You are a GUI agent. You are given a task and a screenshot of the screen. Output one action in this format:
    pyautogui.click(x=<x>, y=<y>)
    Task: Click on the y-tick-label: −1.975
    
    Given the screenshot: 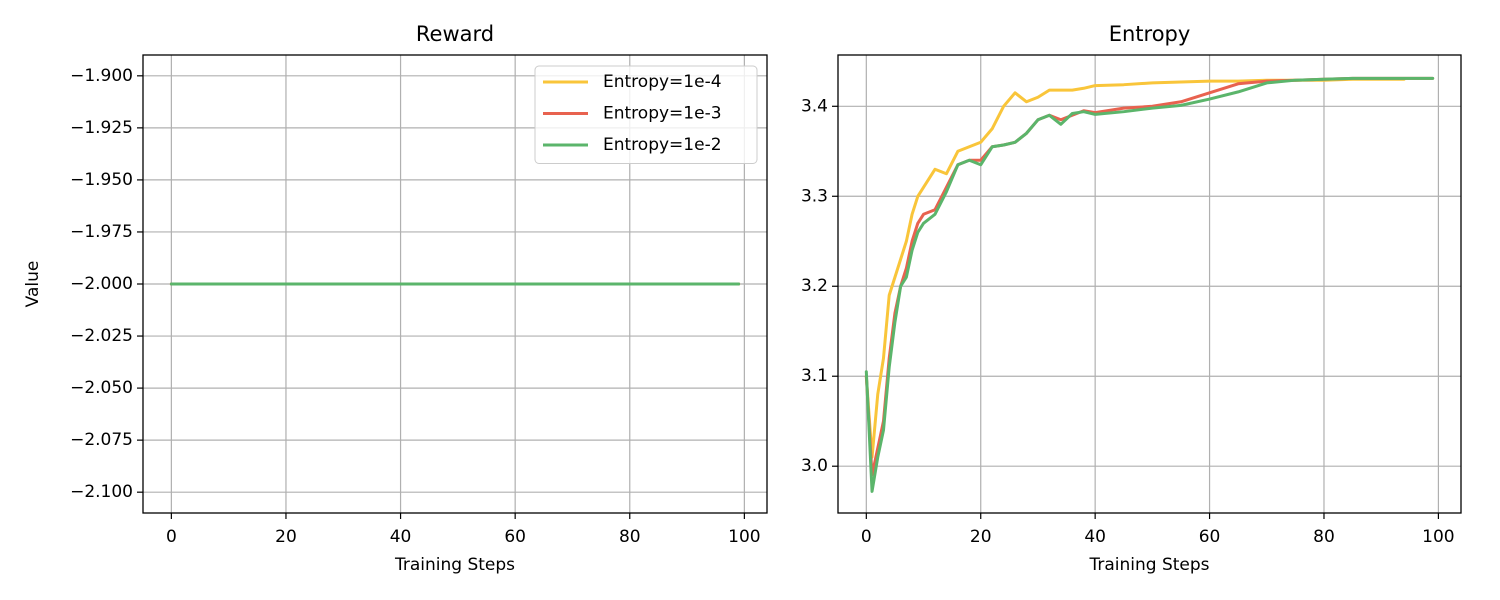 What is the action you would take?
    pyautogui.click(x=101, y=232)
    